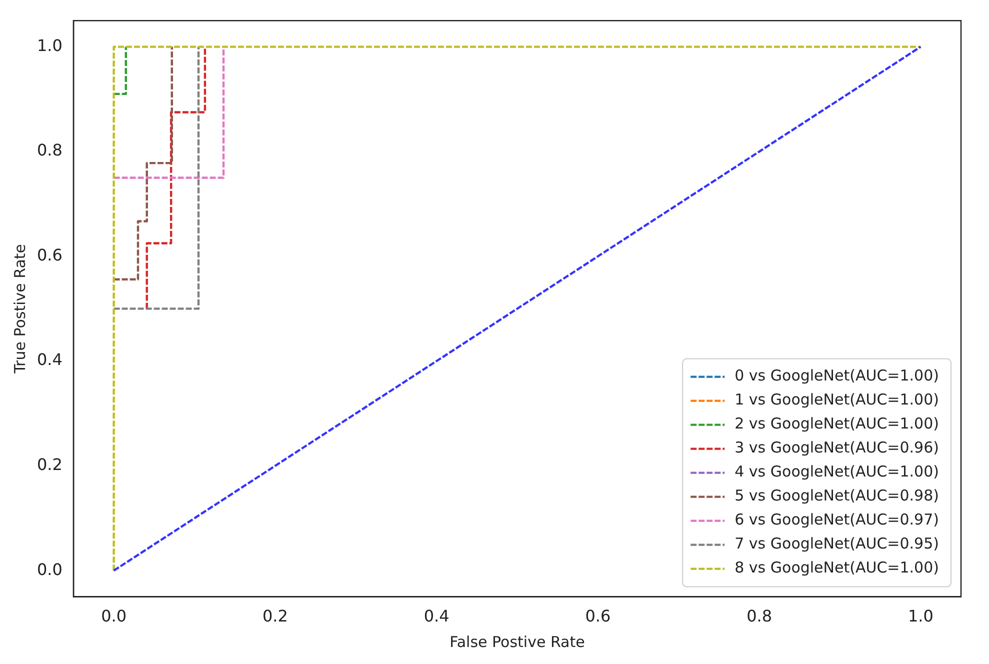 Image resolution: width=989 pixels, height=664 pixels. Describe the element at coordinates (837, 519) in the screenshot. I see `legend-label: 6 vs GoogleNet(AUC=0.97)` at that location.